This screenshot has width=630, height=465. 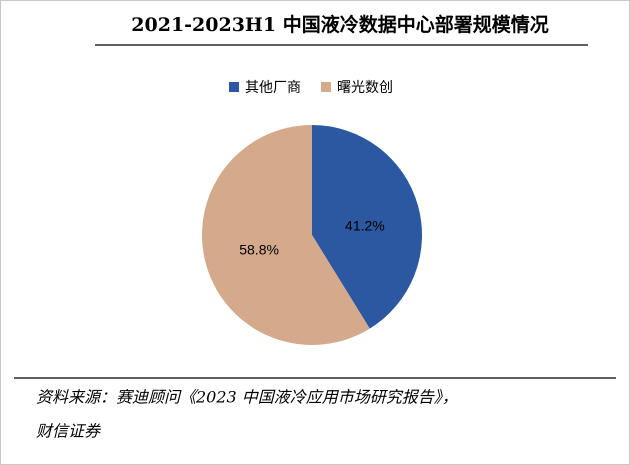 I want to click on source-line: 资料来源：赛迪顾问《2023 中国液冷应用市场研究报告》，, so click(x=247, y=397).